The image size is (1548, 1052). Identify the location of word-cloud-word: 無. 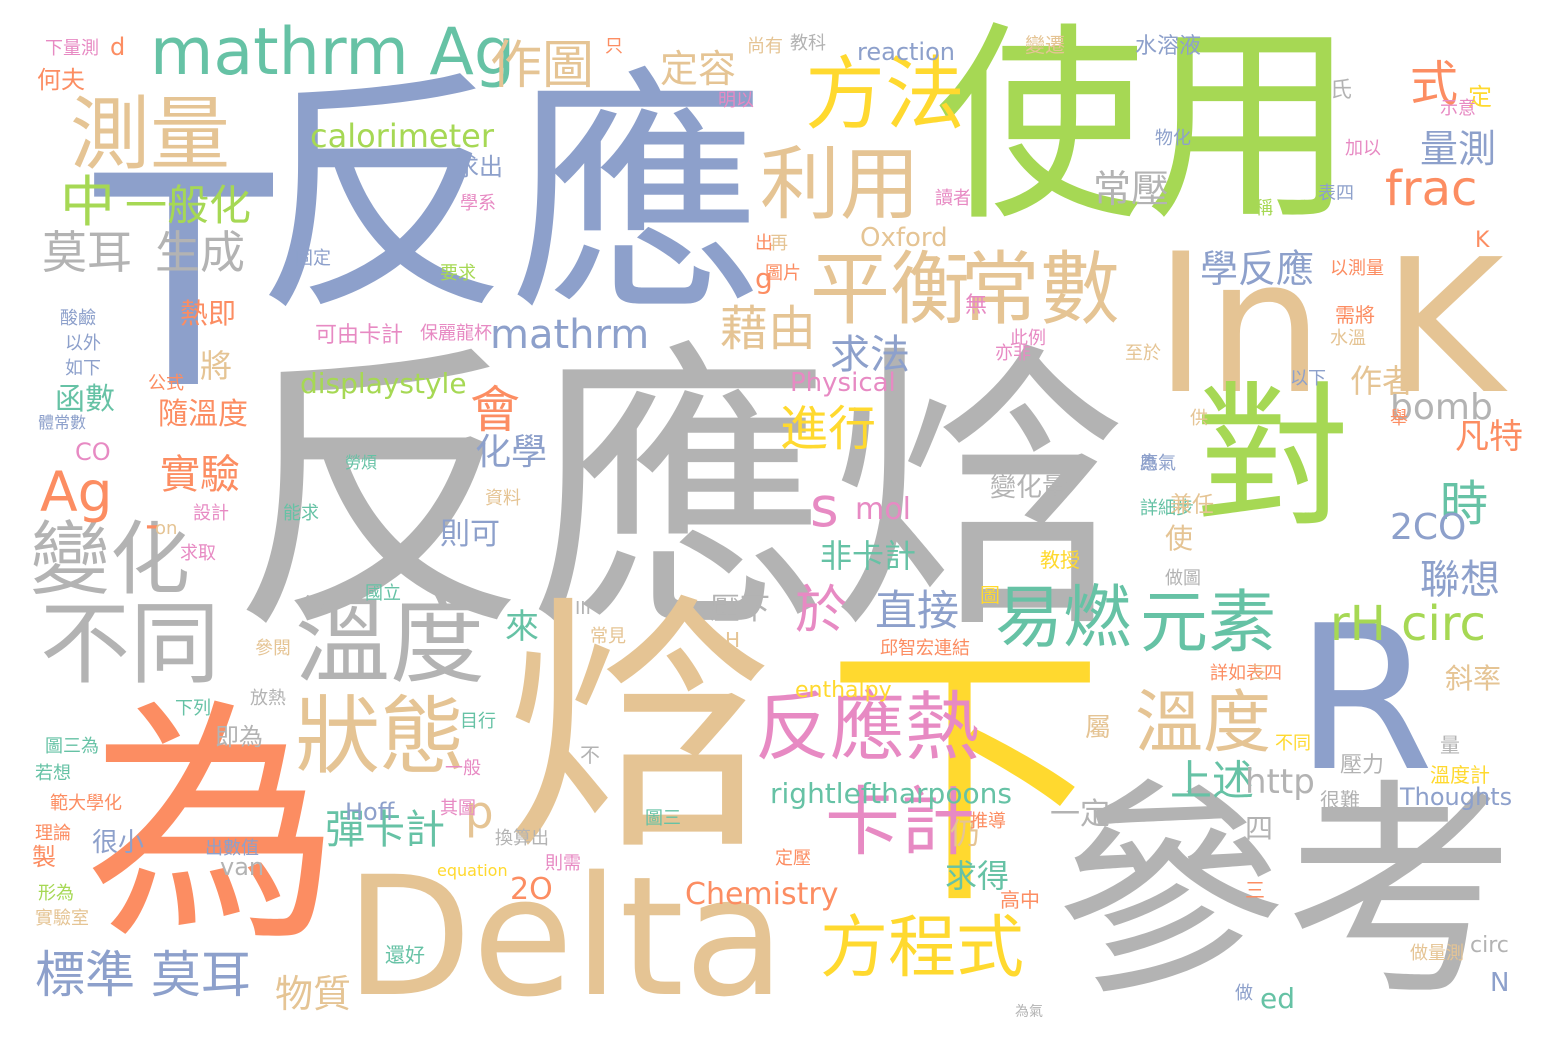
(976, 305).